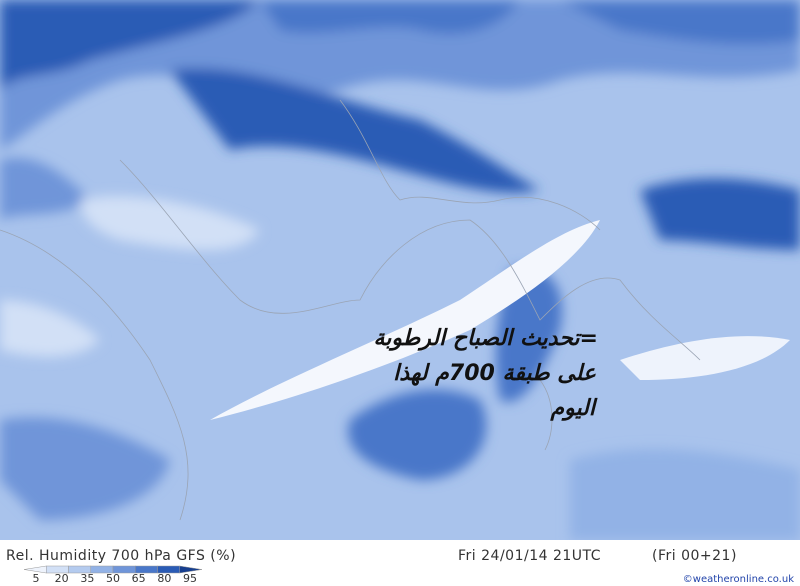 The width and height of the screenshot is (800, 586). What do you see at coordinates (400, 563) in the screenshot?
I see `footer` at bounding box center [400, 563].